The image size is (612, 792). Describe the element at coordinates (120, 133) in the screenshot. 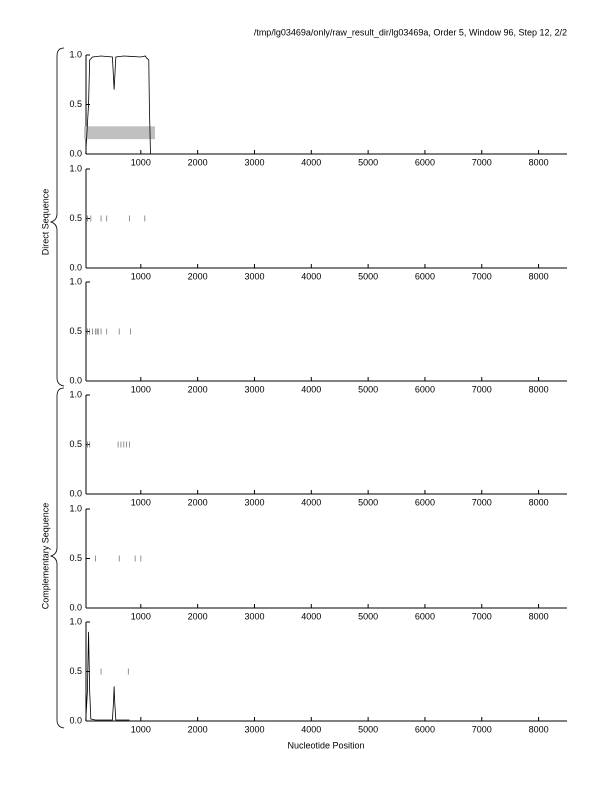

I see `region` at that location.